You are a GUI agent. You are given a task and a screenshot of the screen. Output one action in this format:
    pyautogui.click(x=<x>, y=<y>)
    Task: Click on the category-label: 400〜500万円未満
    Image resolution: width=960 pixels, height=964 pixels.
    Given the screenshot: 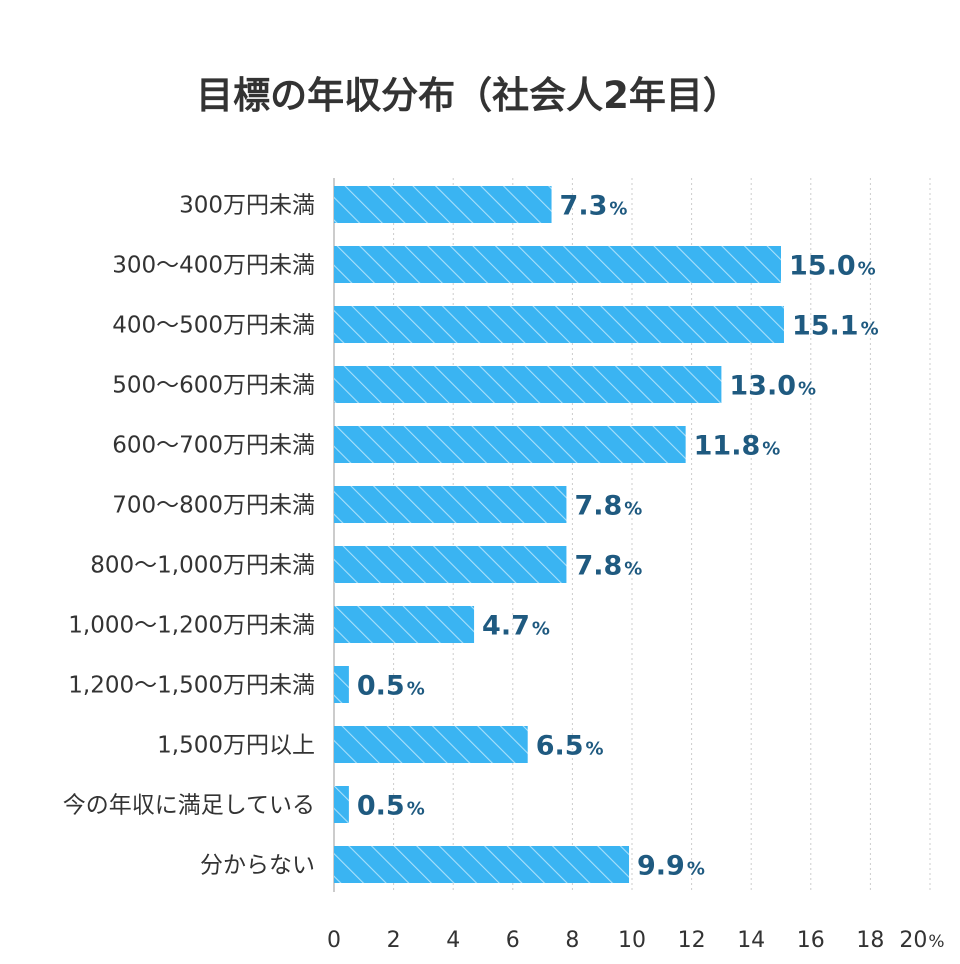 What is the action you would take?
    pyautogui.click(x=213, y=326)
    